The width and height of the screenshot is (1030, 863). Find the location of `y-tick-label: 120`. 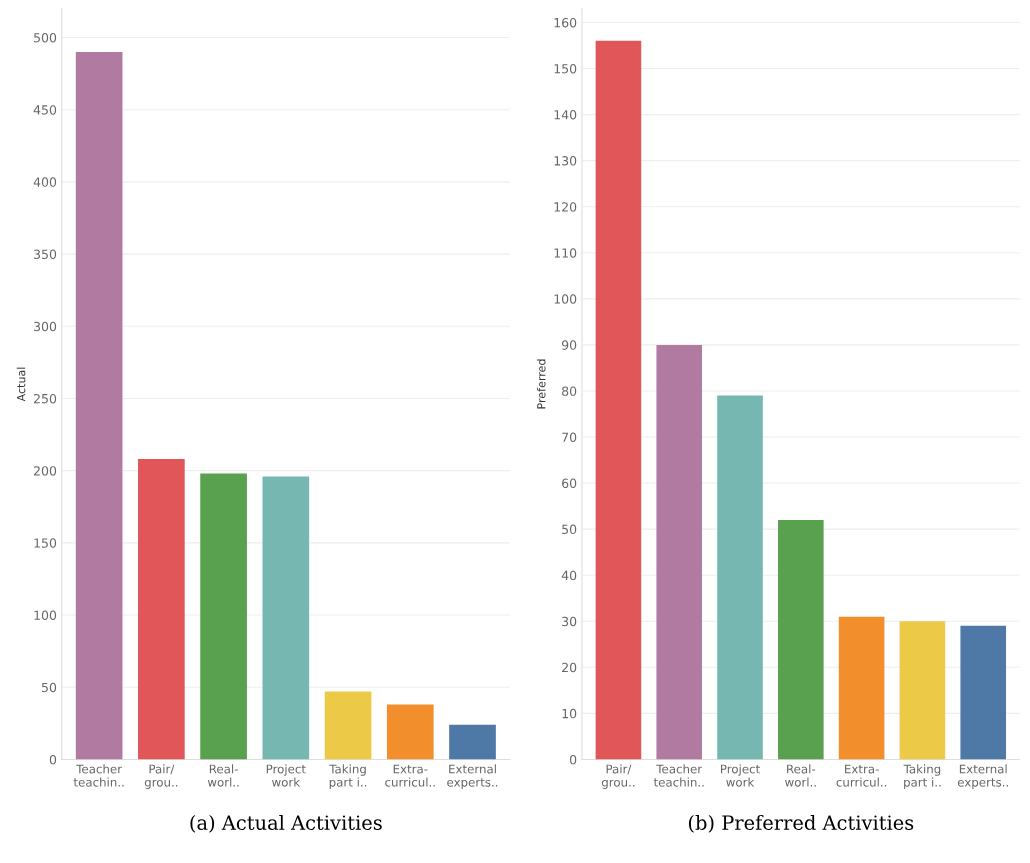

y-tick-label: 120 is located at coordinates (565, 207).